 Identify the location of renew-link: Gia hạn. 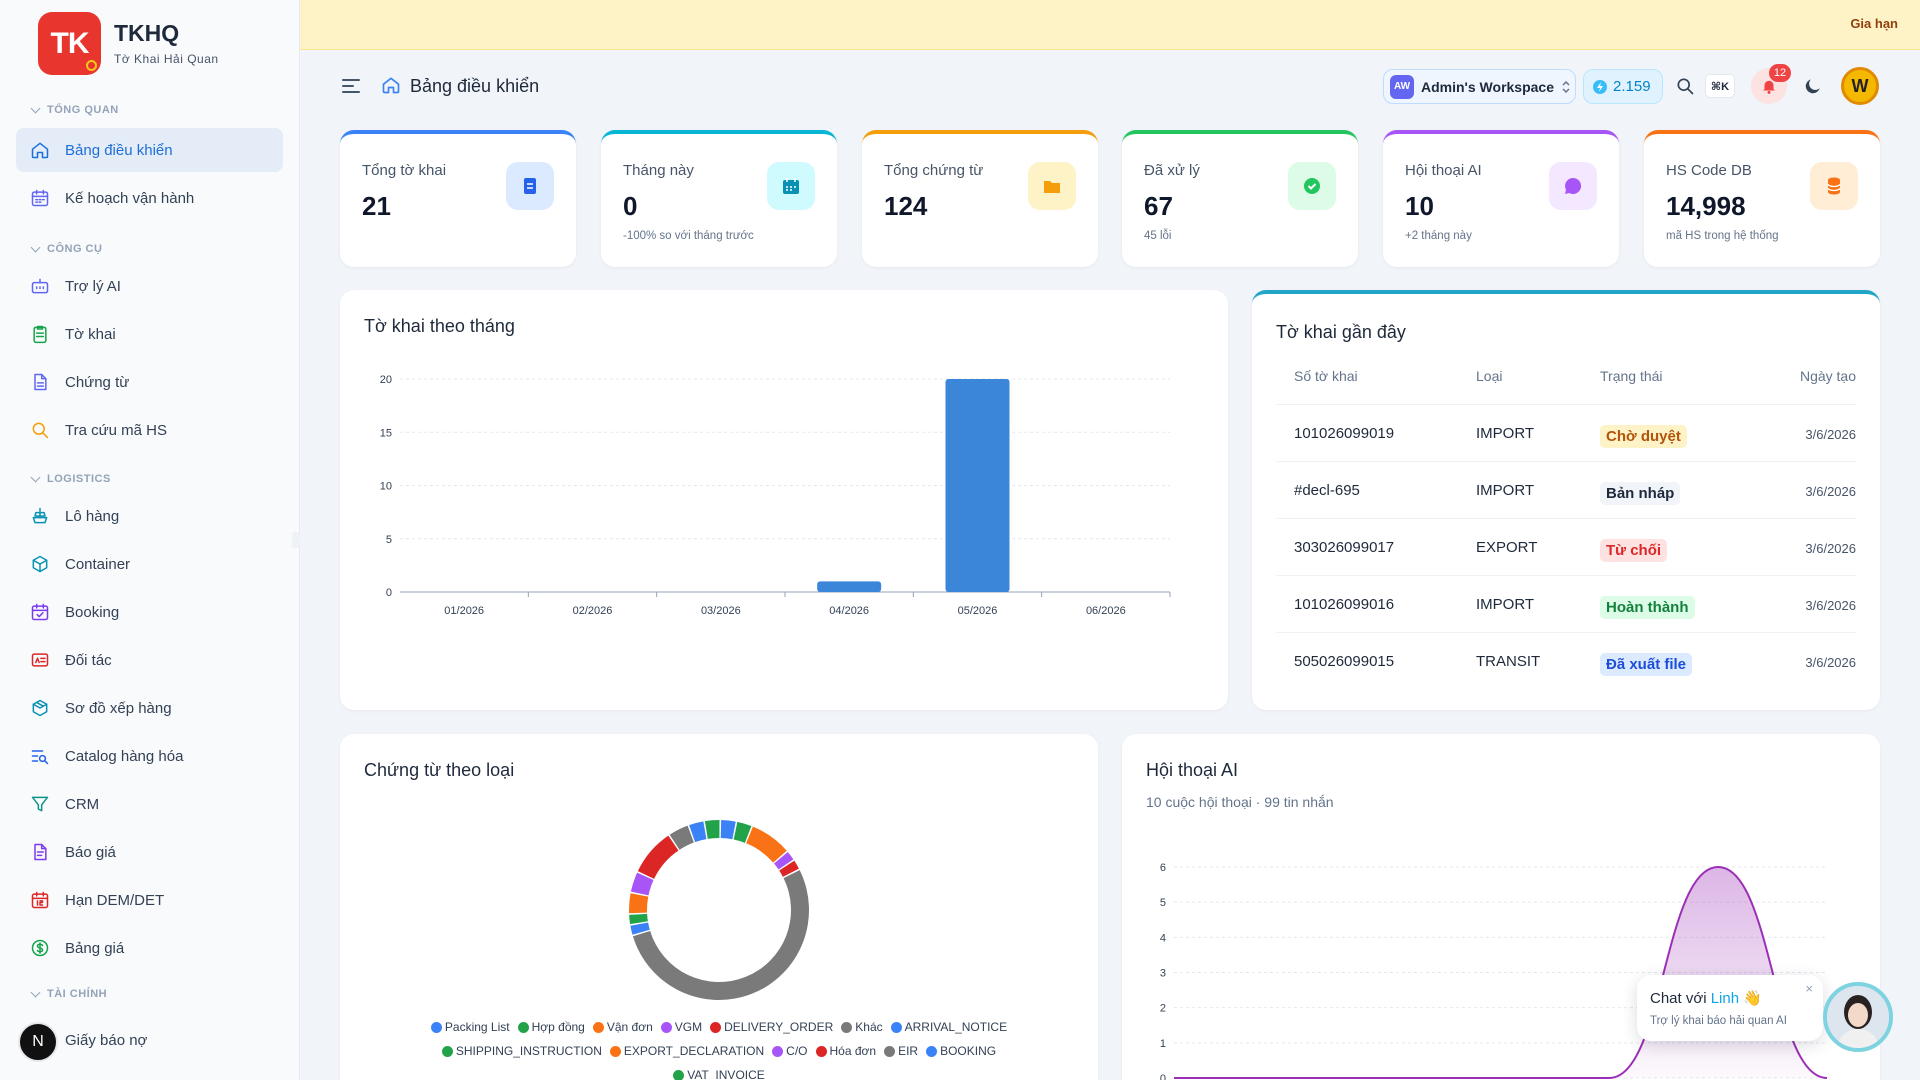
(1874, 23).